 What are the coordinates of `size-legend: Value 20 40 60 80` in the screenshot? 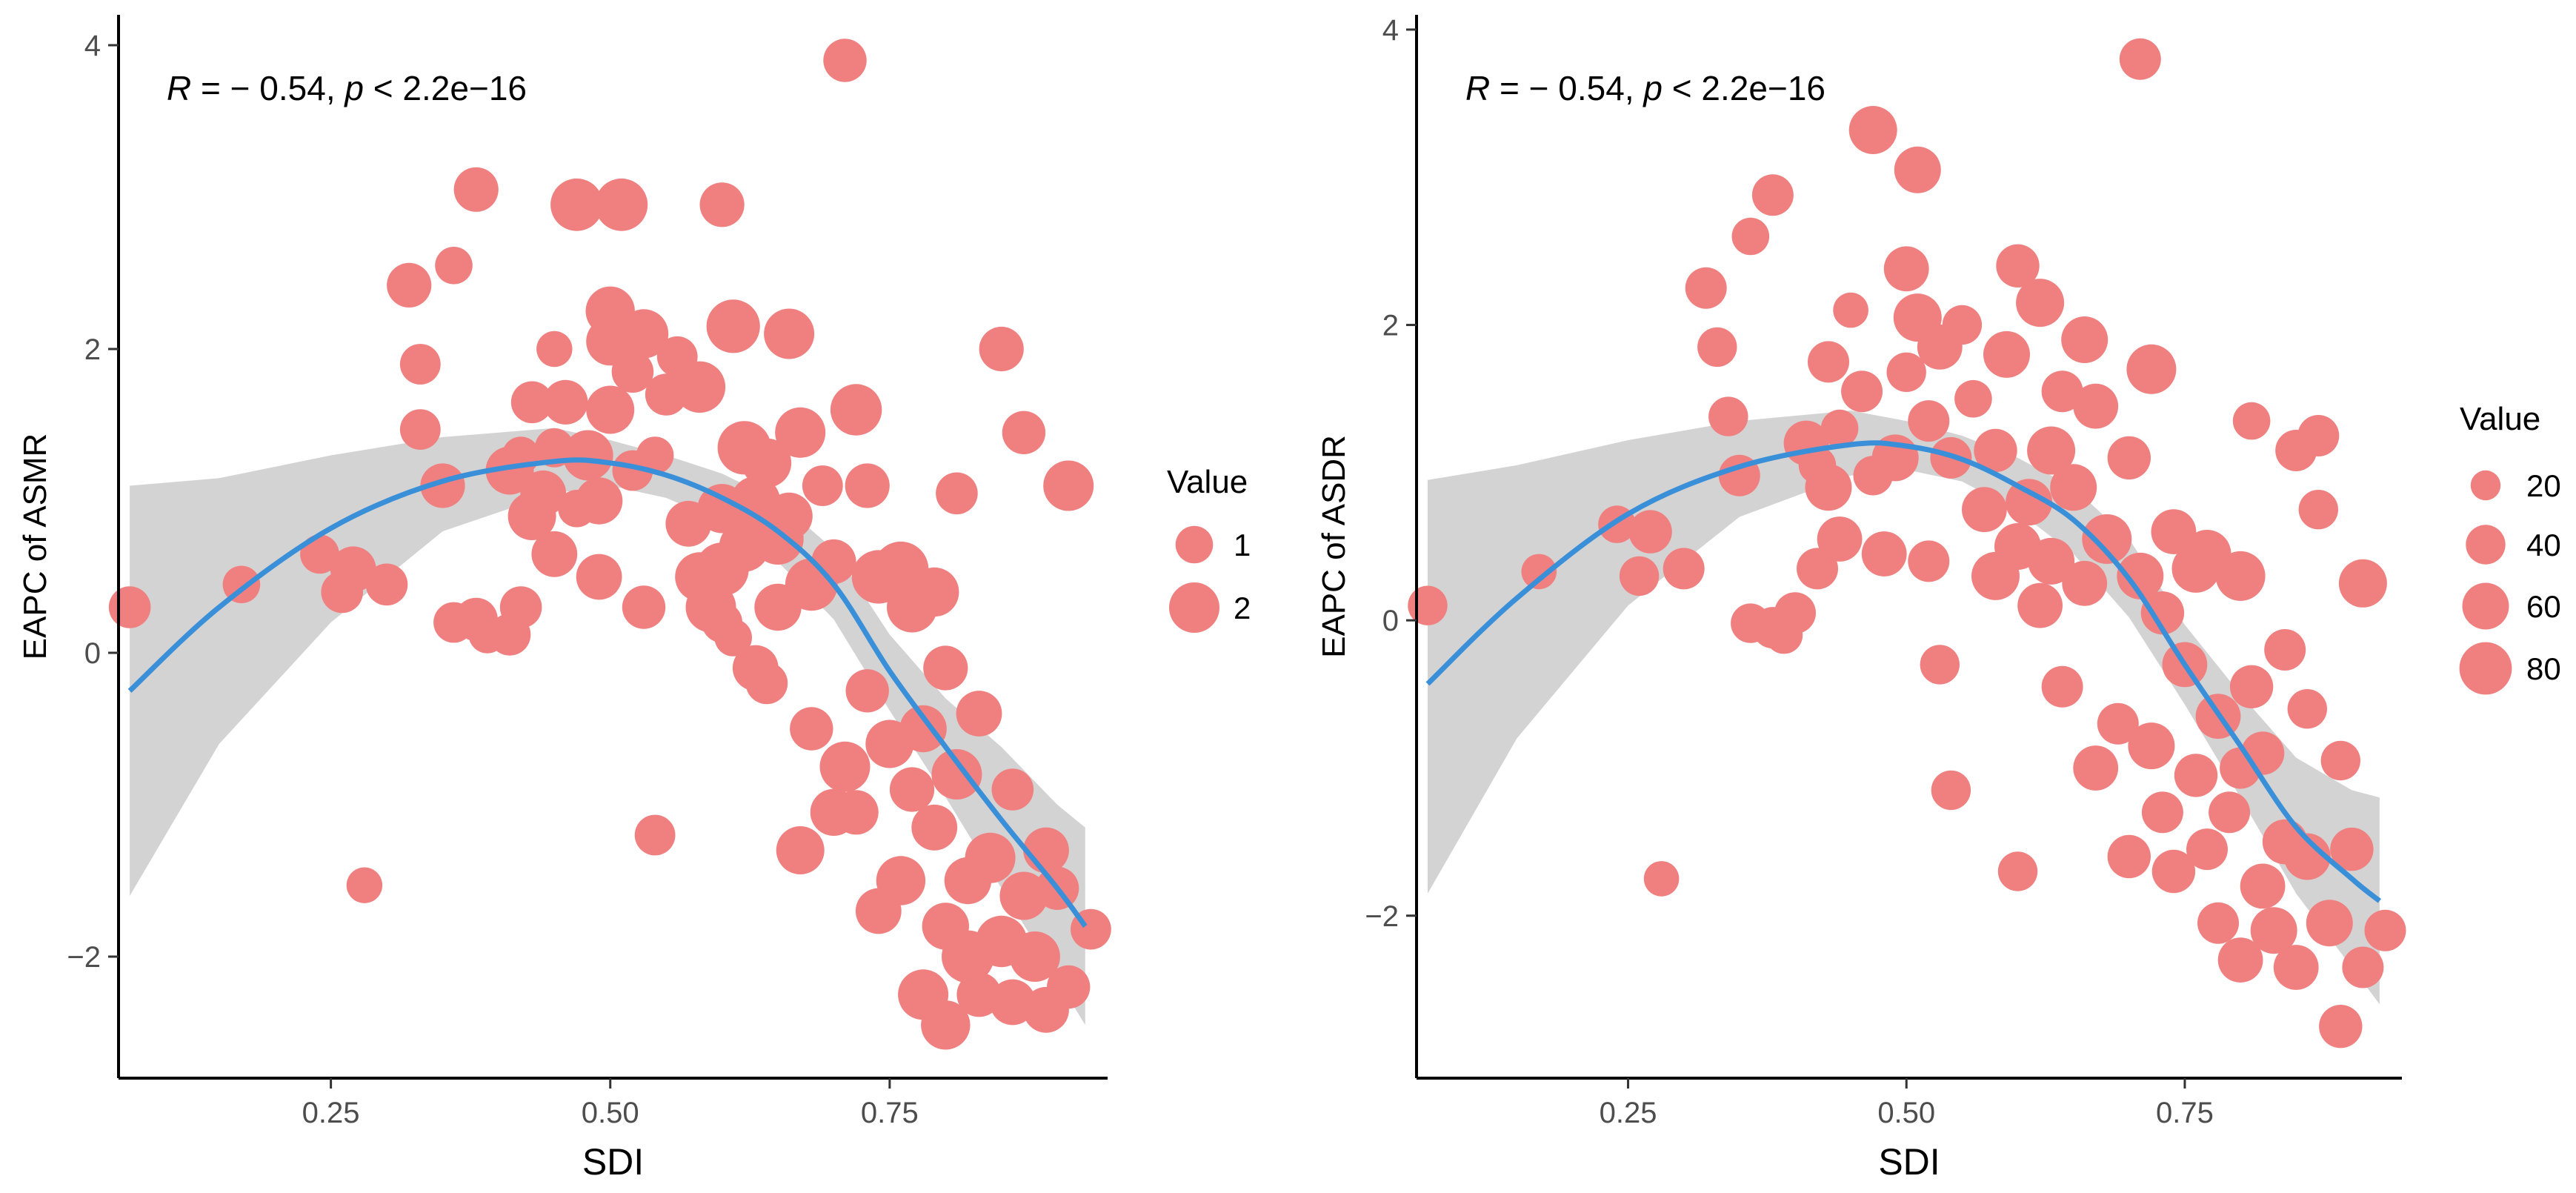 It's located at (2510, 548).